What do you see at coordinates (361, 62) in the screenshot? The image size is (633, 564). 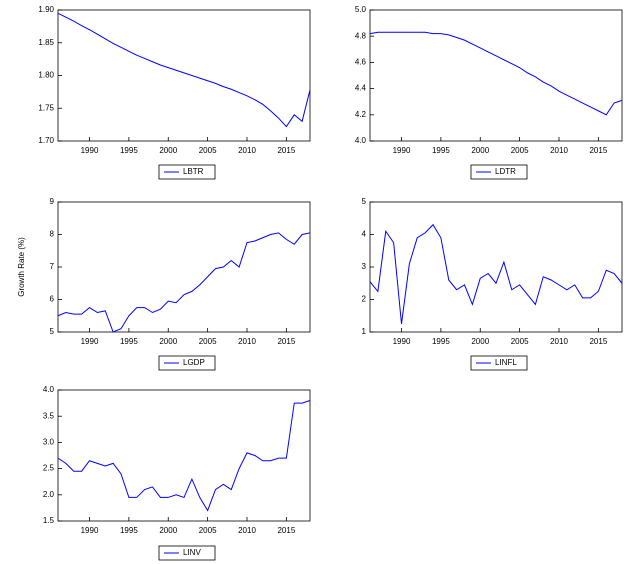 I see `y-tick-label: 4.6` at bounding box center [361, 62].